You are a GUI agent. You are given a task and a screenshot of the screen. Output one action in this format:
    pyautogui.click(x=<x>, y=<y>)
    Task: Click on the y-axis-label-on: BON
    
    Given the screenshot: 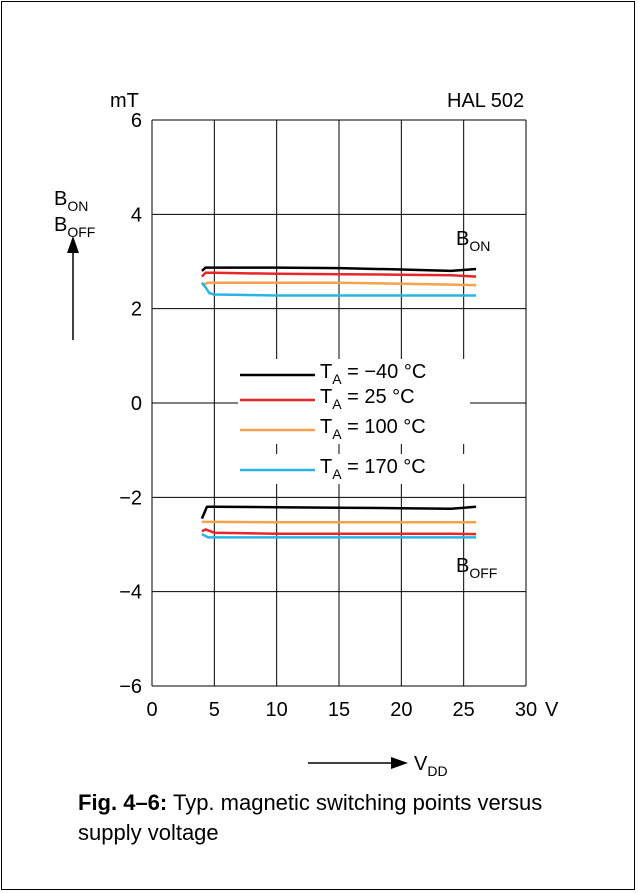 What is the action you would take?
    pyautogui.click(x=71, y=201)
    